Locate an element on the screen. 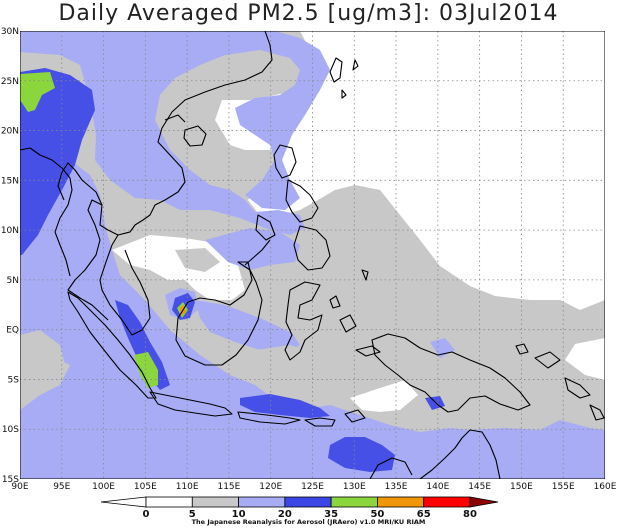 The image size is (617, 529). map-title: Daily Averaged PM2.5 [ug/m3]: 03Jul2014 is located at coordinates (308, 13).